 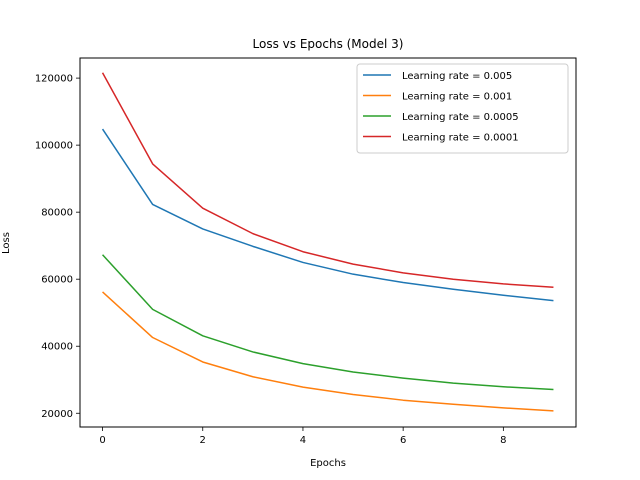 What do you see at coordinates (57, 414) in the screenshot?
I see `y-tick-label: 20000` at bounding box center [57, 414].